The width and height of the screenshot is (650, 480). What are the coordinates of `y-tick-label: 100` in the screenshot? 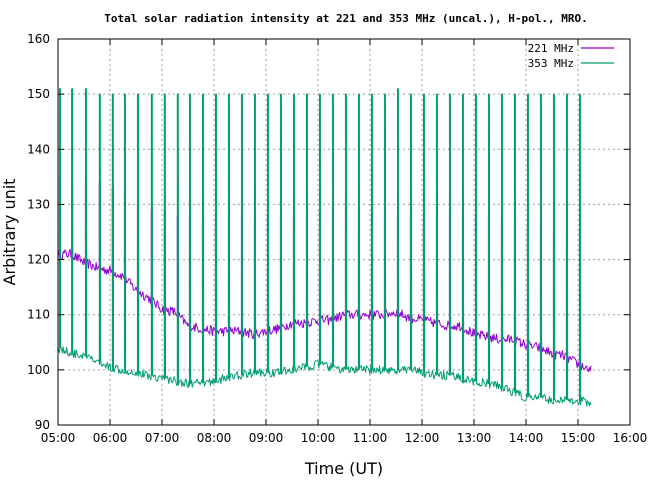 It's located at (38, 370).